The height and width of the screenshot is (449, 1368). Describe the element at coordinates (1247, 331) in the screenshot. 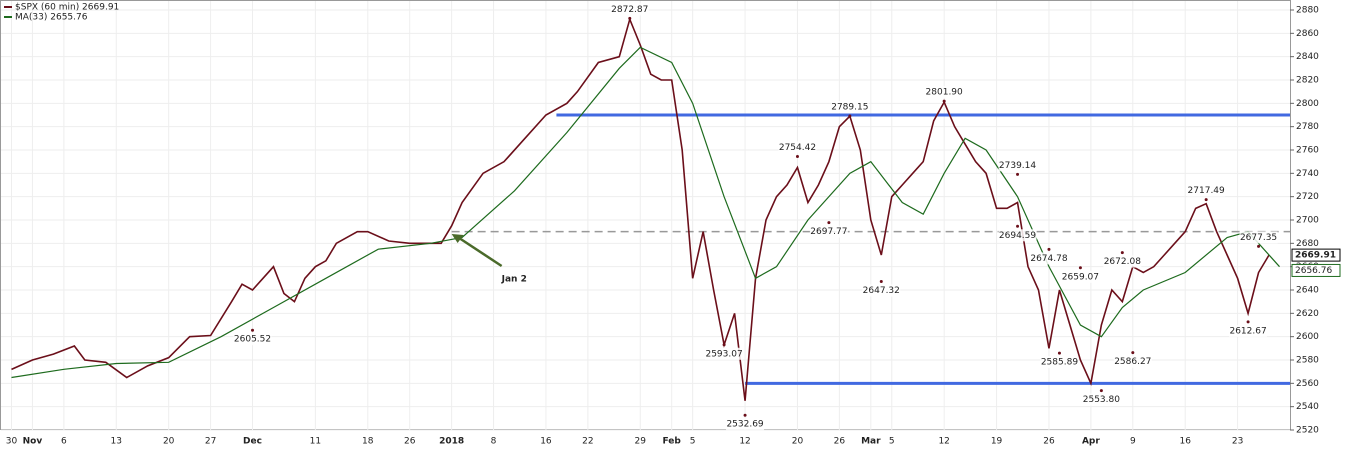

I see `annotation-label: 2612.67` at that location.